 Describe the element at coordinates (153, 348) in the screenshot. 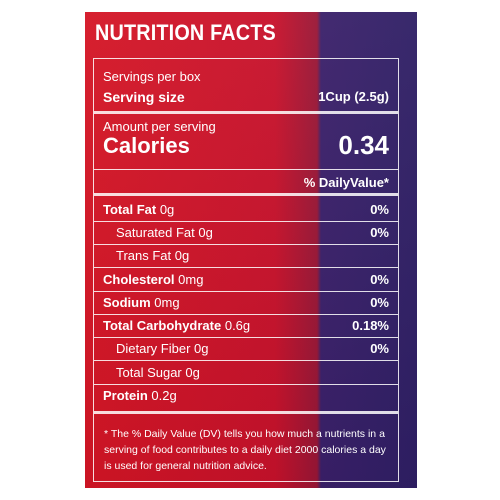

I see `nutrient-name: Dietary Fiber` at that location.